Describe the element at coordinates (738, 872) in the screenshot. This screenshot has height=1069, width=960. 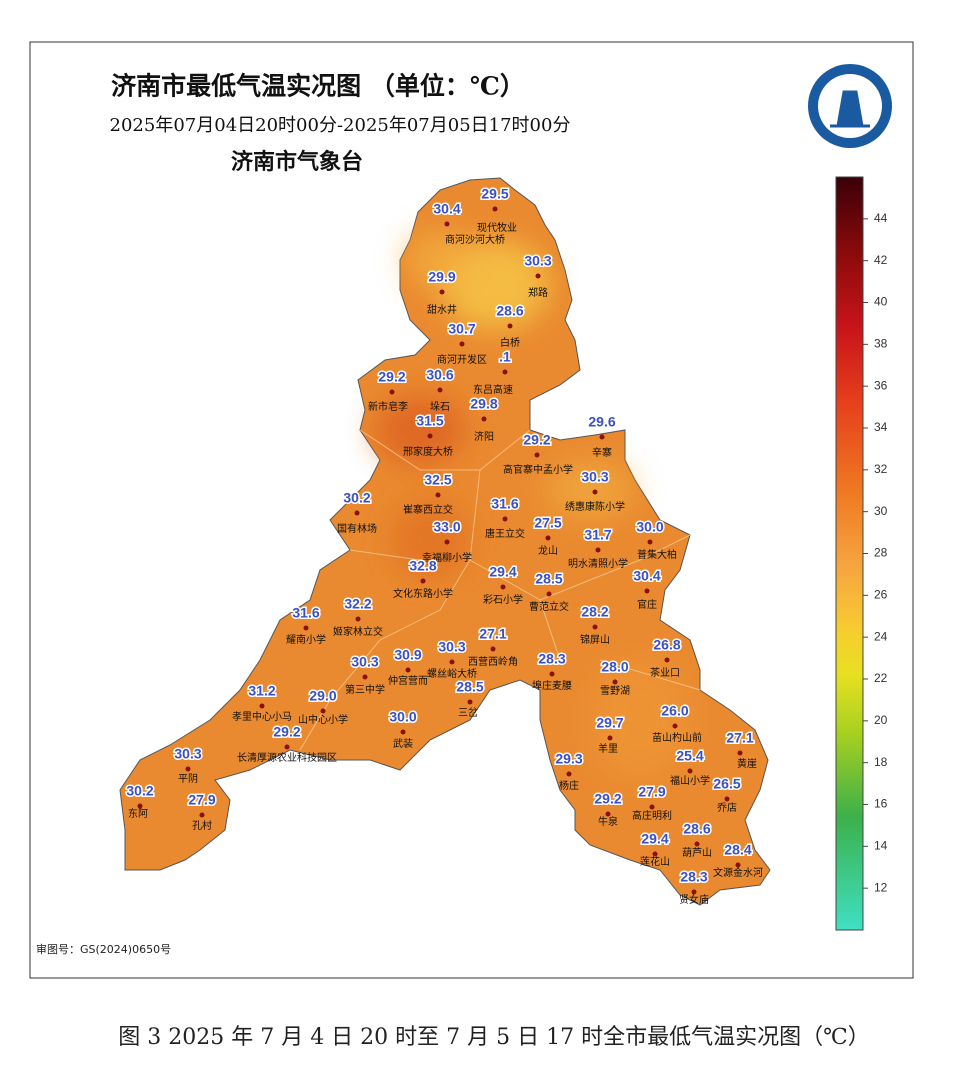
I see `station-name: 文源金水河` at that location.